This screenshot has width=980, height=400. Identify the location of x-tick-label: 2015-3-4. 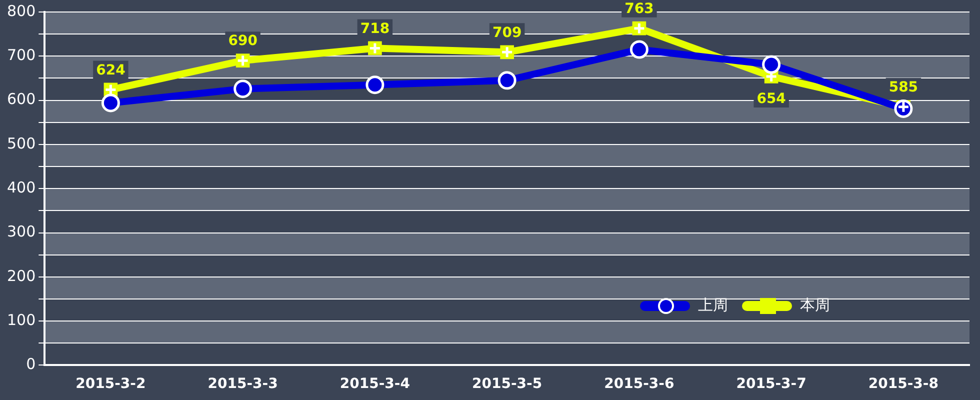
(375, 384).